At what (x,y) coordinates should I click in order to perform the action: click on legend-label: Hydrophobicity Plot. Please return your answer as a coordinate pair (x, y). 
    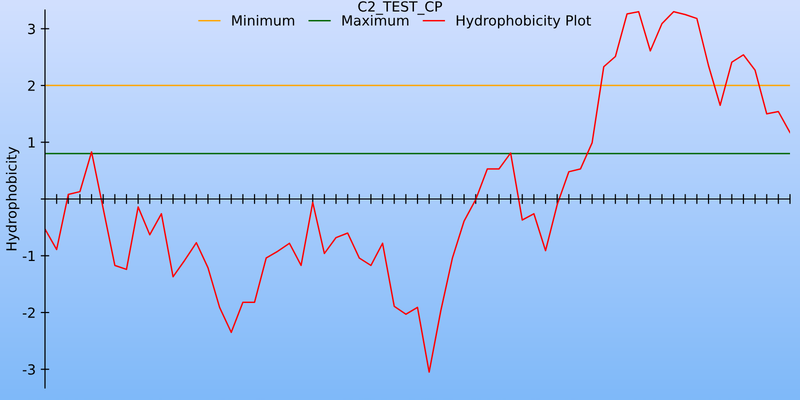
    Looking at the image, I should click on (523, 21).